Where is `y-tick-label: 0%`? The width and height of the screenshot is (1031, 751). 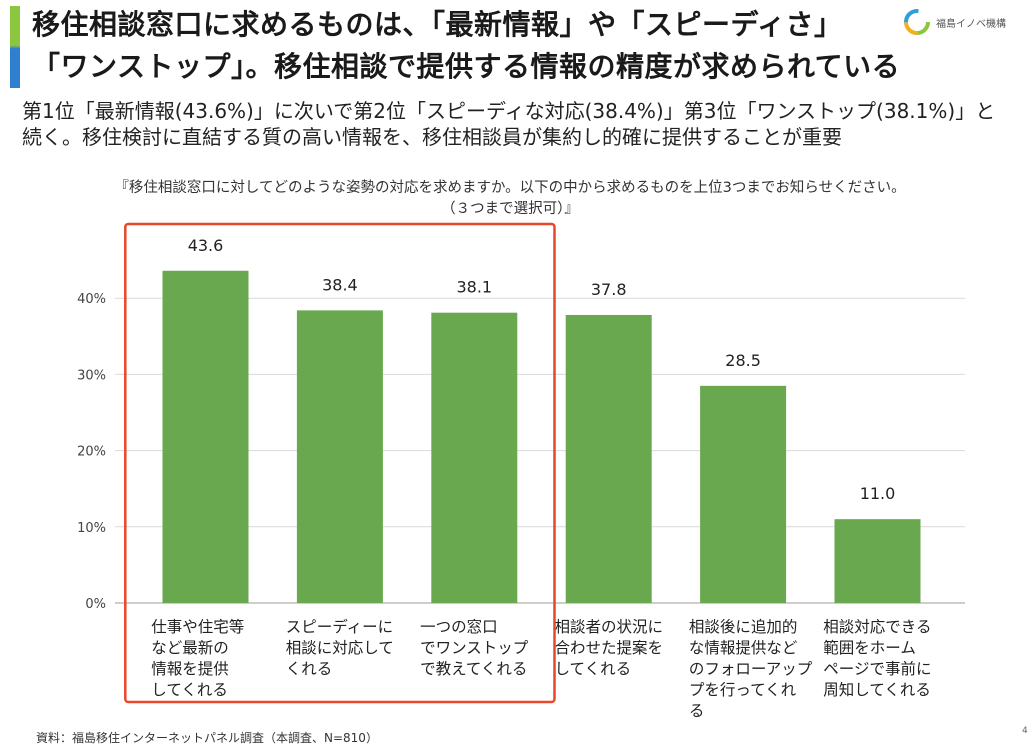
y-tick-label: 0% is located at coordinates (95, 604).